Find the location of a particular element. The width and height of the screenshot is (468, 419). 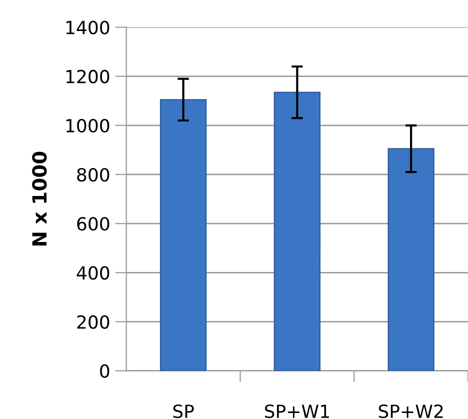

y-tick-label: 1200 is located at coordinates (88, 77).